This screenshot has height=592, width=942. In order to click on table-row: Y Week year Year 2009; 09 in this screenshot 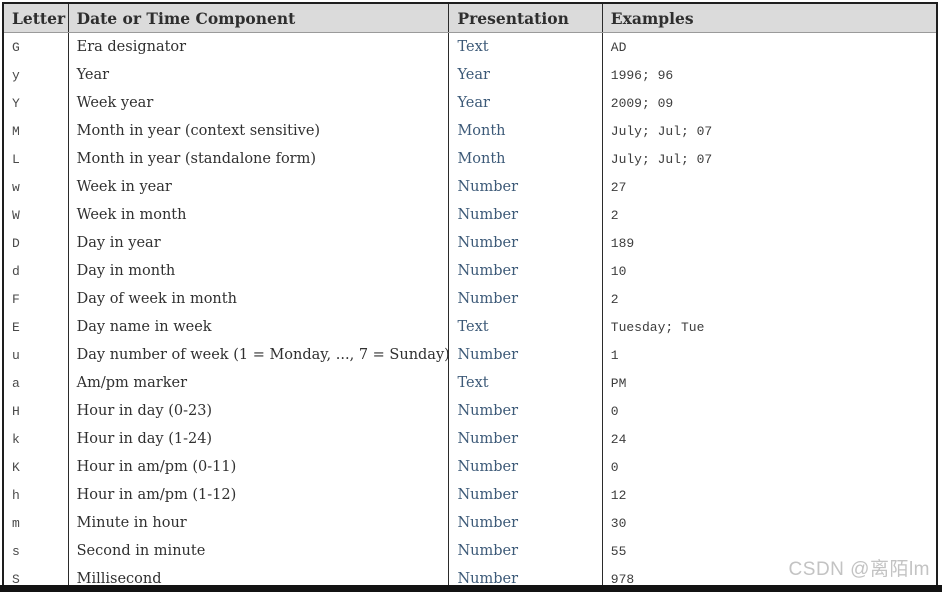, I will do `click(470, 103)`.